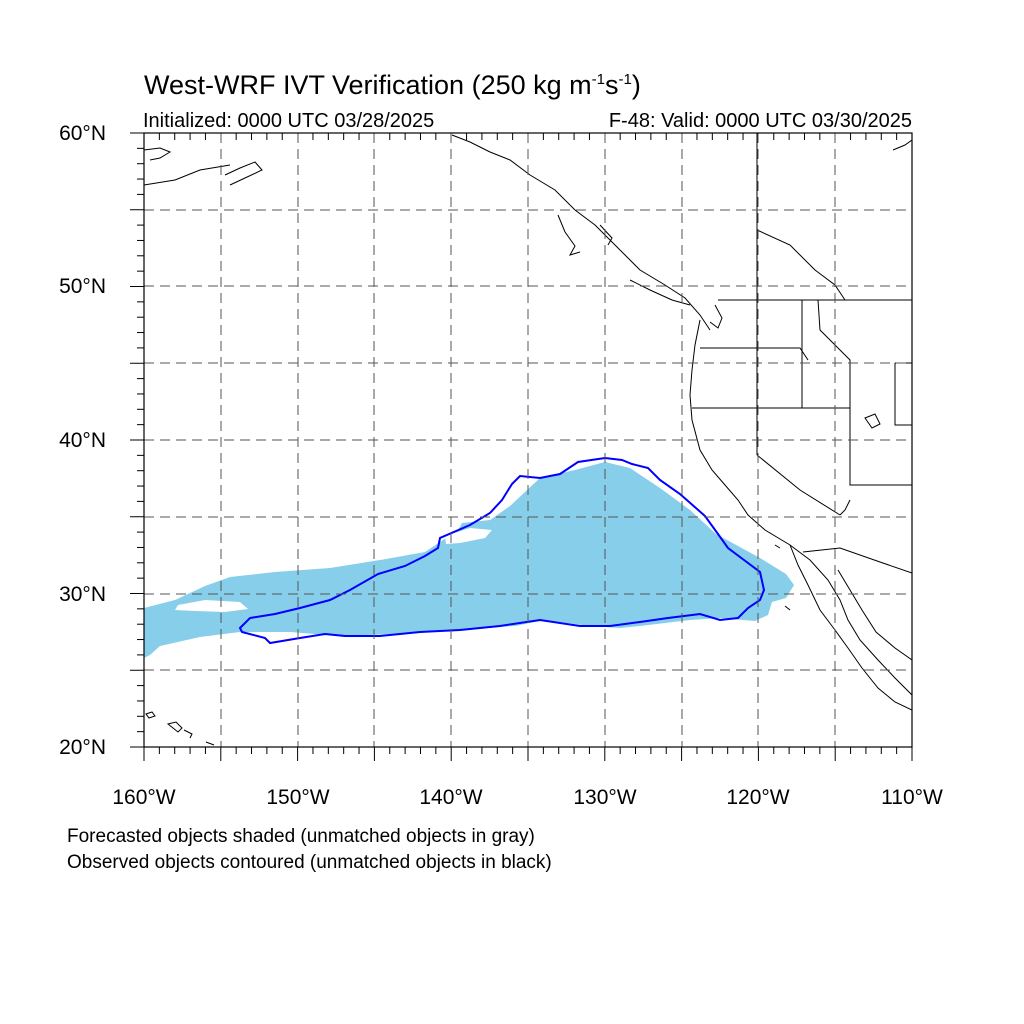 This screenshot has height=1024, width=1024. What do you see at coordinates (82, 286) in the screenshot?
I see `y-tick-label-50n: 50°N` at bounding box center [82, 286].